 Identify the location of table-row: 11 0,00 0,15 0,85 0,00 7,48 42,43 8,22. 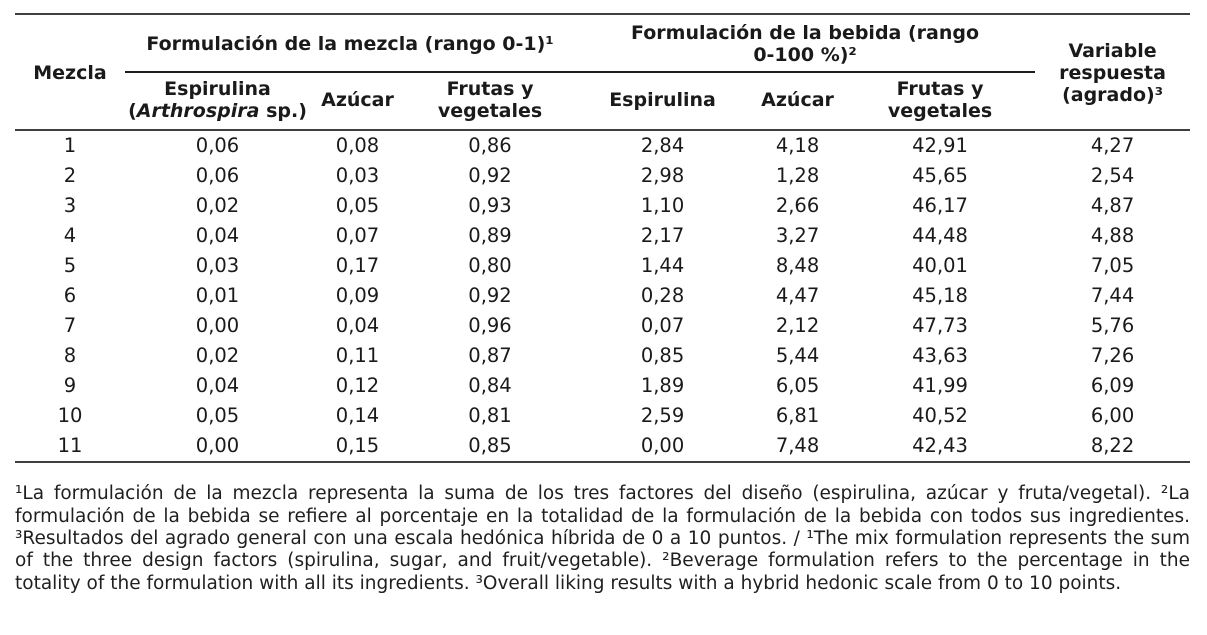
(602, 446).